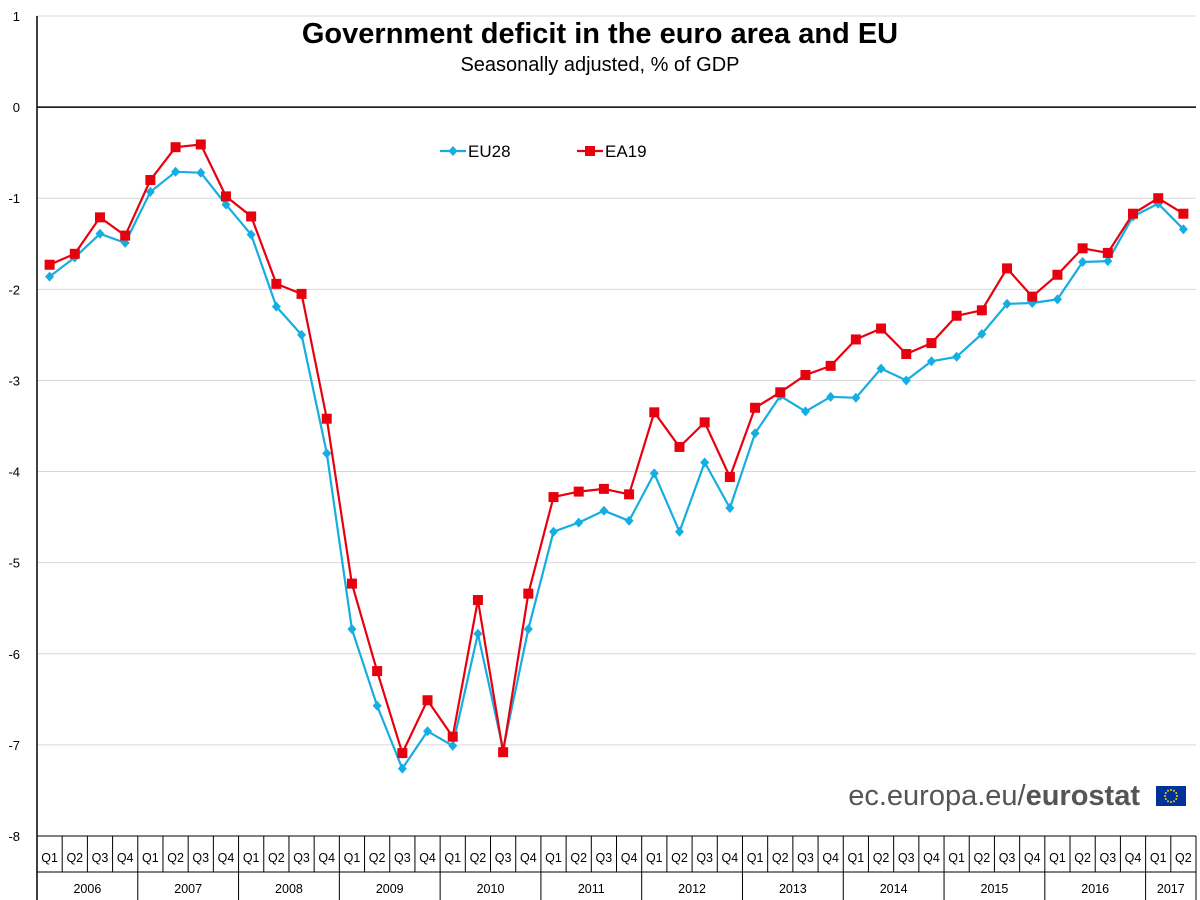  What do you see at coordinates (14, 289) in the screenshot?
I see `y-tick-label: -2` at bounding box center [14, 289].